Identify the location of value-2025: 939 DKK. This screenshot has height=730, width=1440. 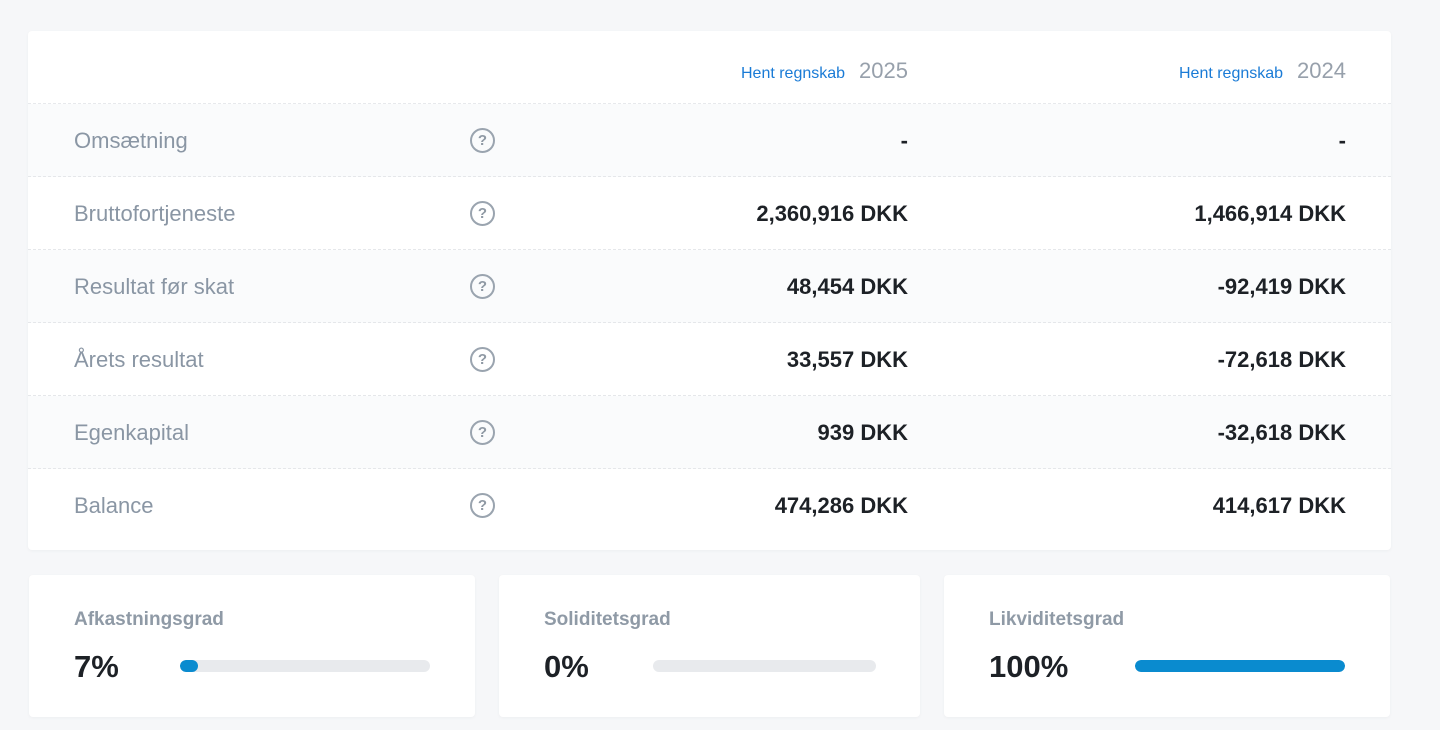
(862, 432).